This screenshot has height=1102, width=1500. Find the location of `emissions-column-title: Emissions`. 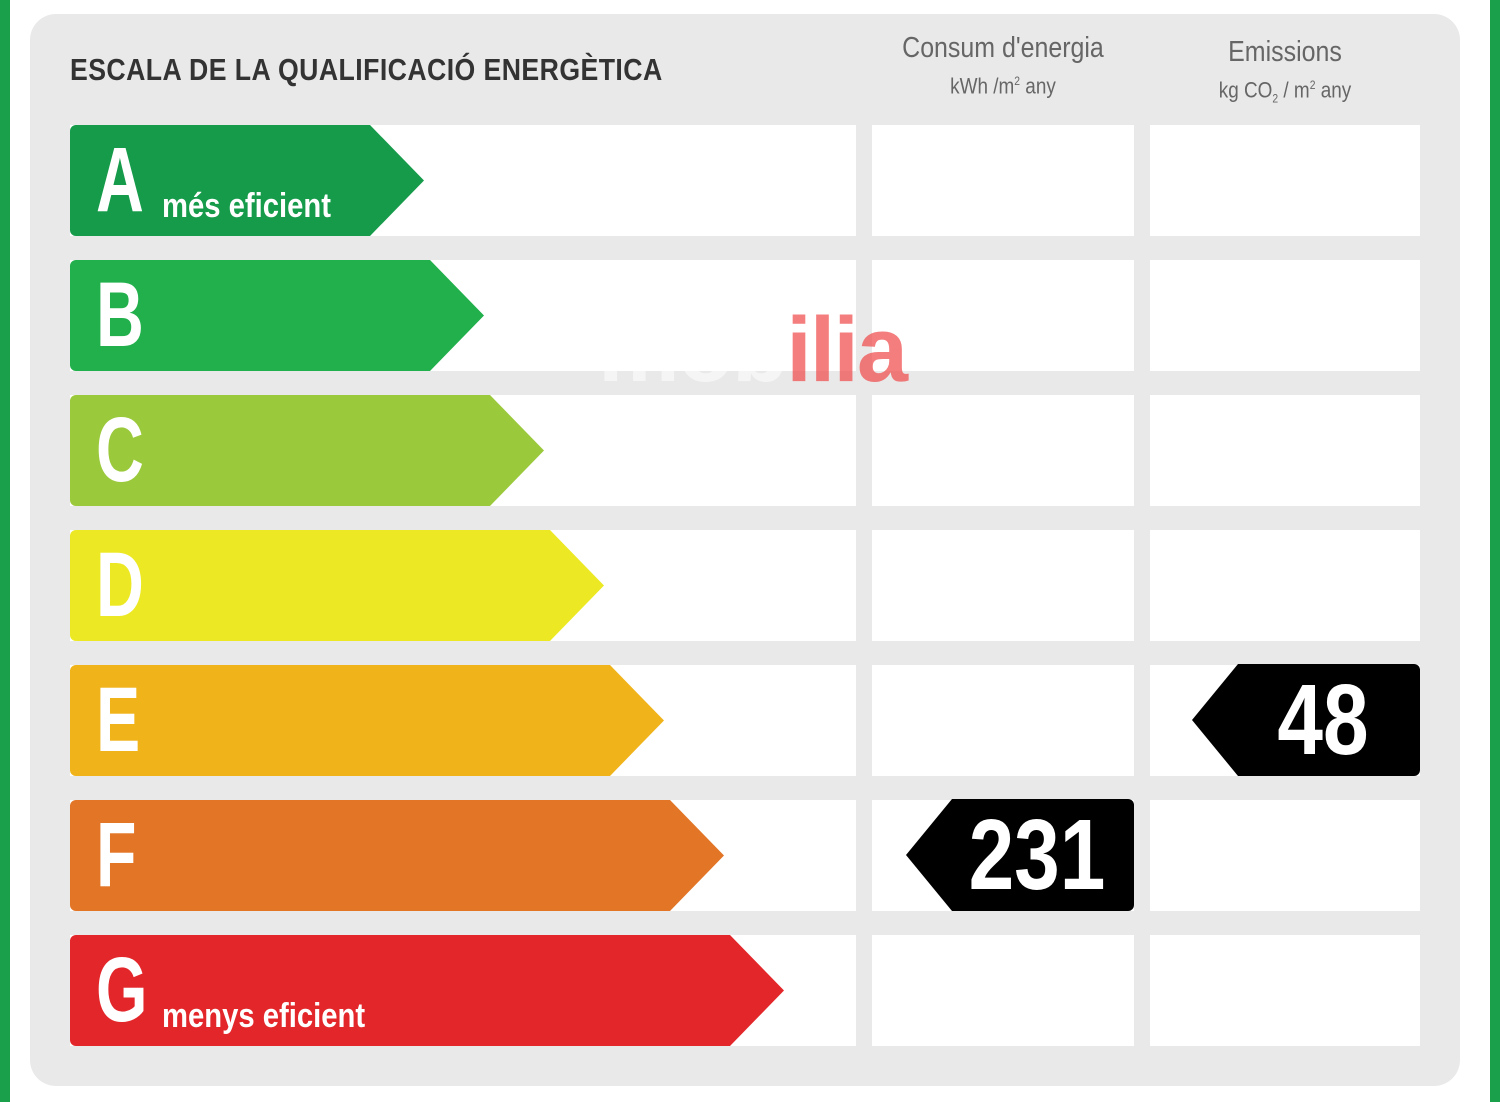

emissions-column-title: Emissions is located at coordinates (1285, 52).